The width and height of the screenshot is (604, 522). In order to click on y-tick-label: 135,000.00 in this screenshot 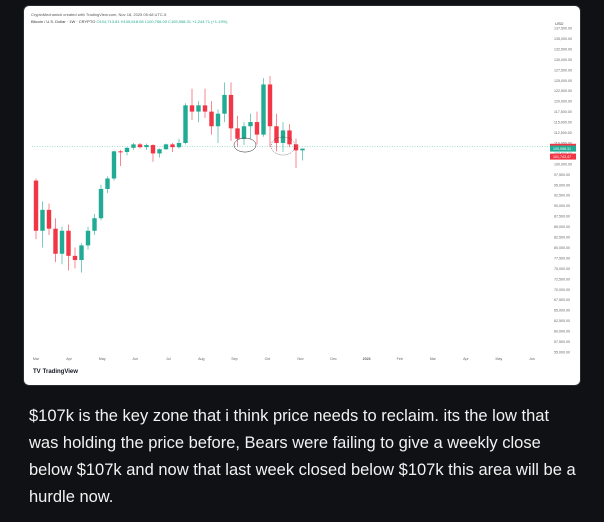, I will do `click(563, 39)`.